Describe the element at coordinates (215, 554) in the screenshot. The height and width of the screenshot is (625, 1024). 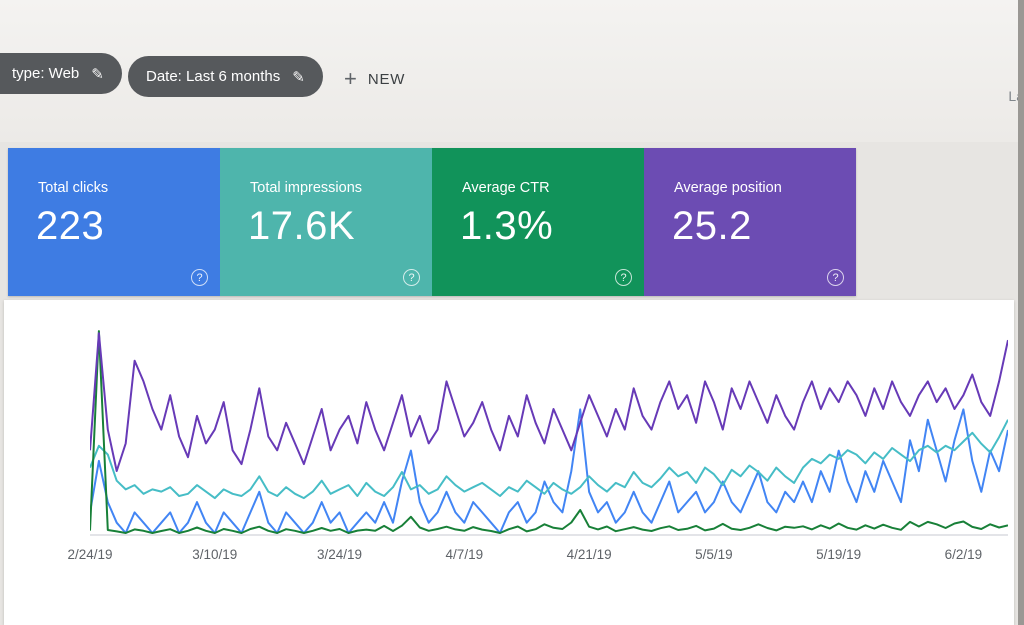
I see `x-tick-label: 3/10/19` at that location.